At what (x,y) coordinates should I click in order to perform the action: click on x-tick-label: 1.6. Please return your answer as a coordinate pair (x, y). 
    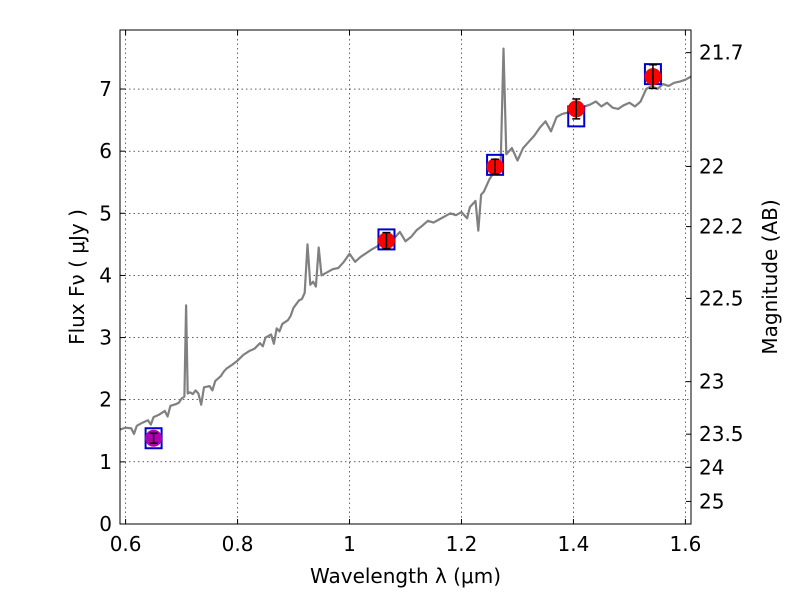
    Looking at the image, I should click on (685, 544).